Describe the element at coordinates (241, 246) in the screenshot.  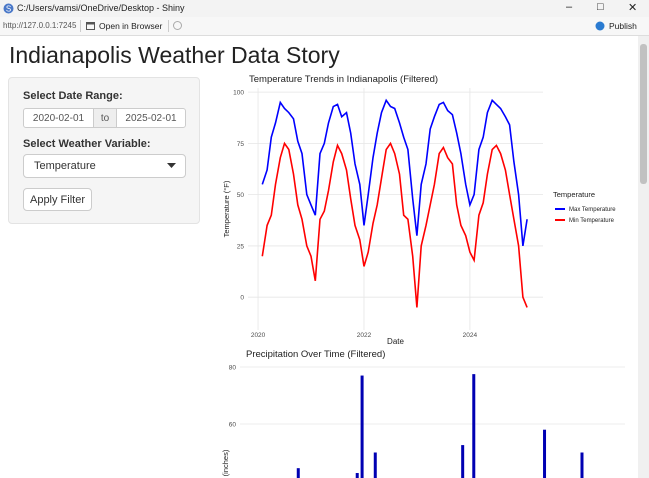
I see `y-tick-label: 25` at that location.